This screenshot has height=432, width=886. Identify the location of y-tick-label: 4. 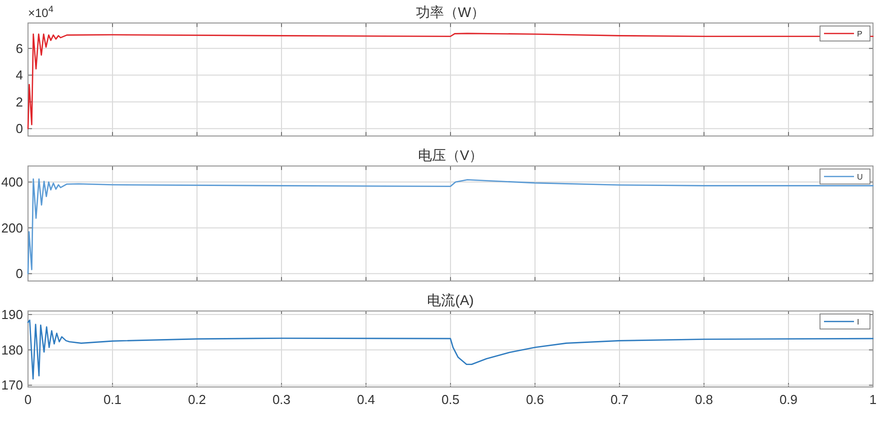
(19, 75).